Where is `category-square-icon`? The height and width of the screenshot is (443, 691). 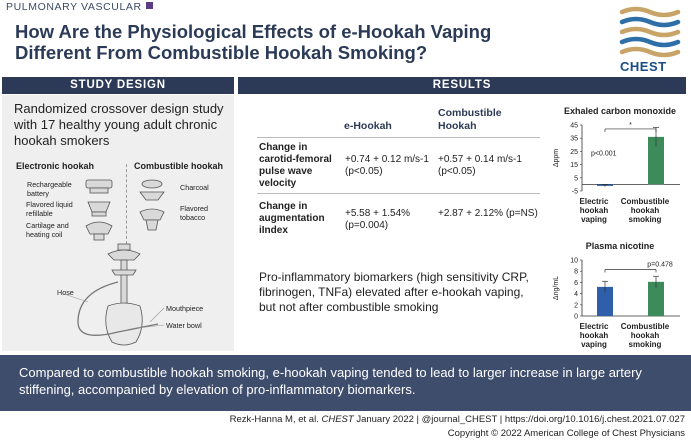
category-square-icon is located at coordinates (149, 5).